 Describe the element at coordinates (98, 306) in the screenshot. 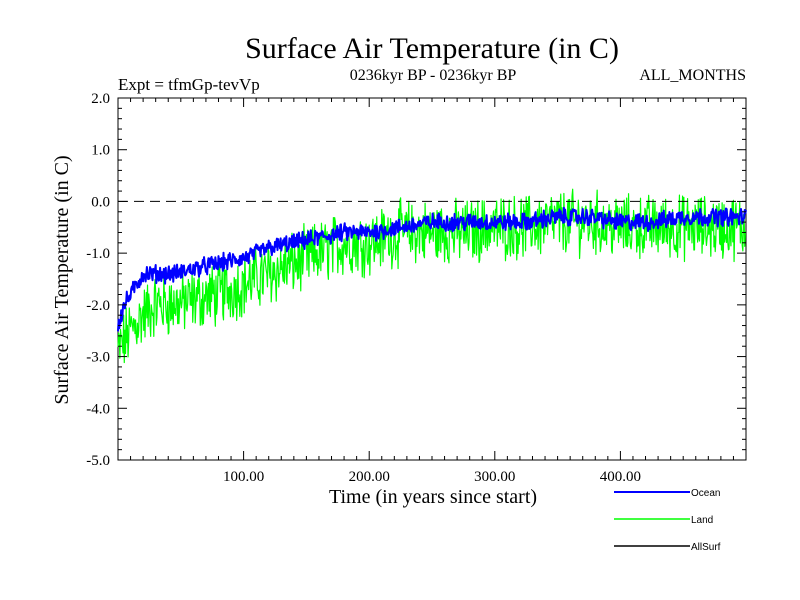

I see `y-tick-label: -2.0` at that location.